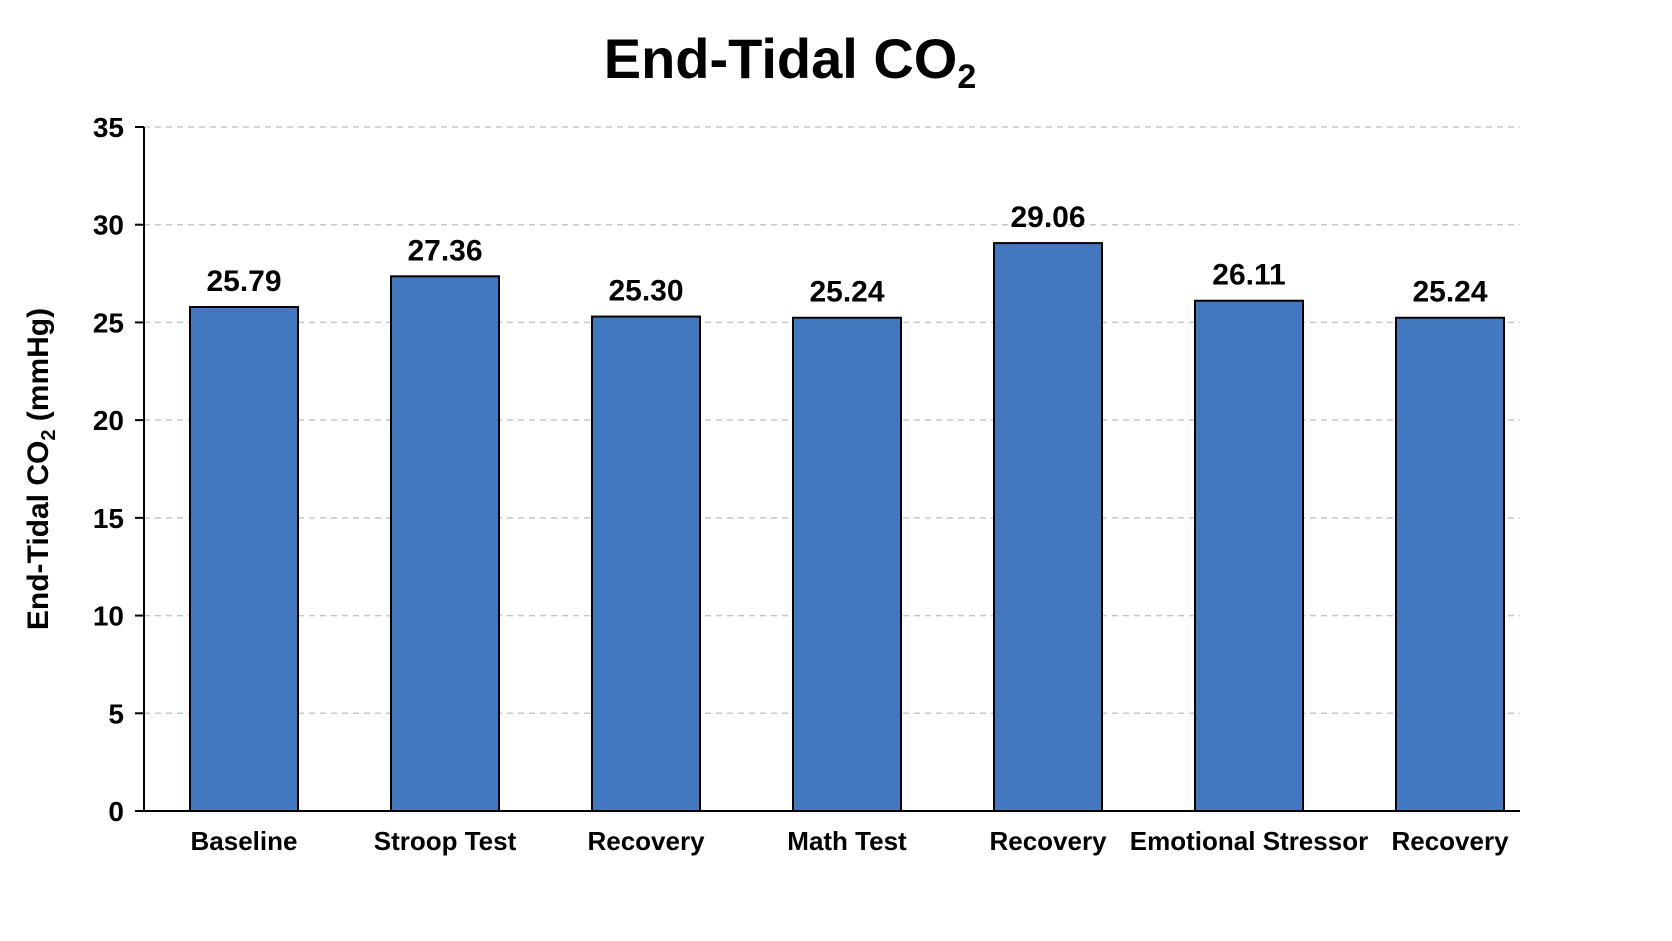 Image resolution: width=1672 pixels, height=941 pixels. Describe the element at coordinates (49, 435) in the screenshot. I see `y-axis-label-subscript: 2` at that location.